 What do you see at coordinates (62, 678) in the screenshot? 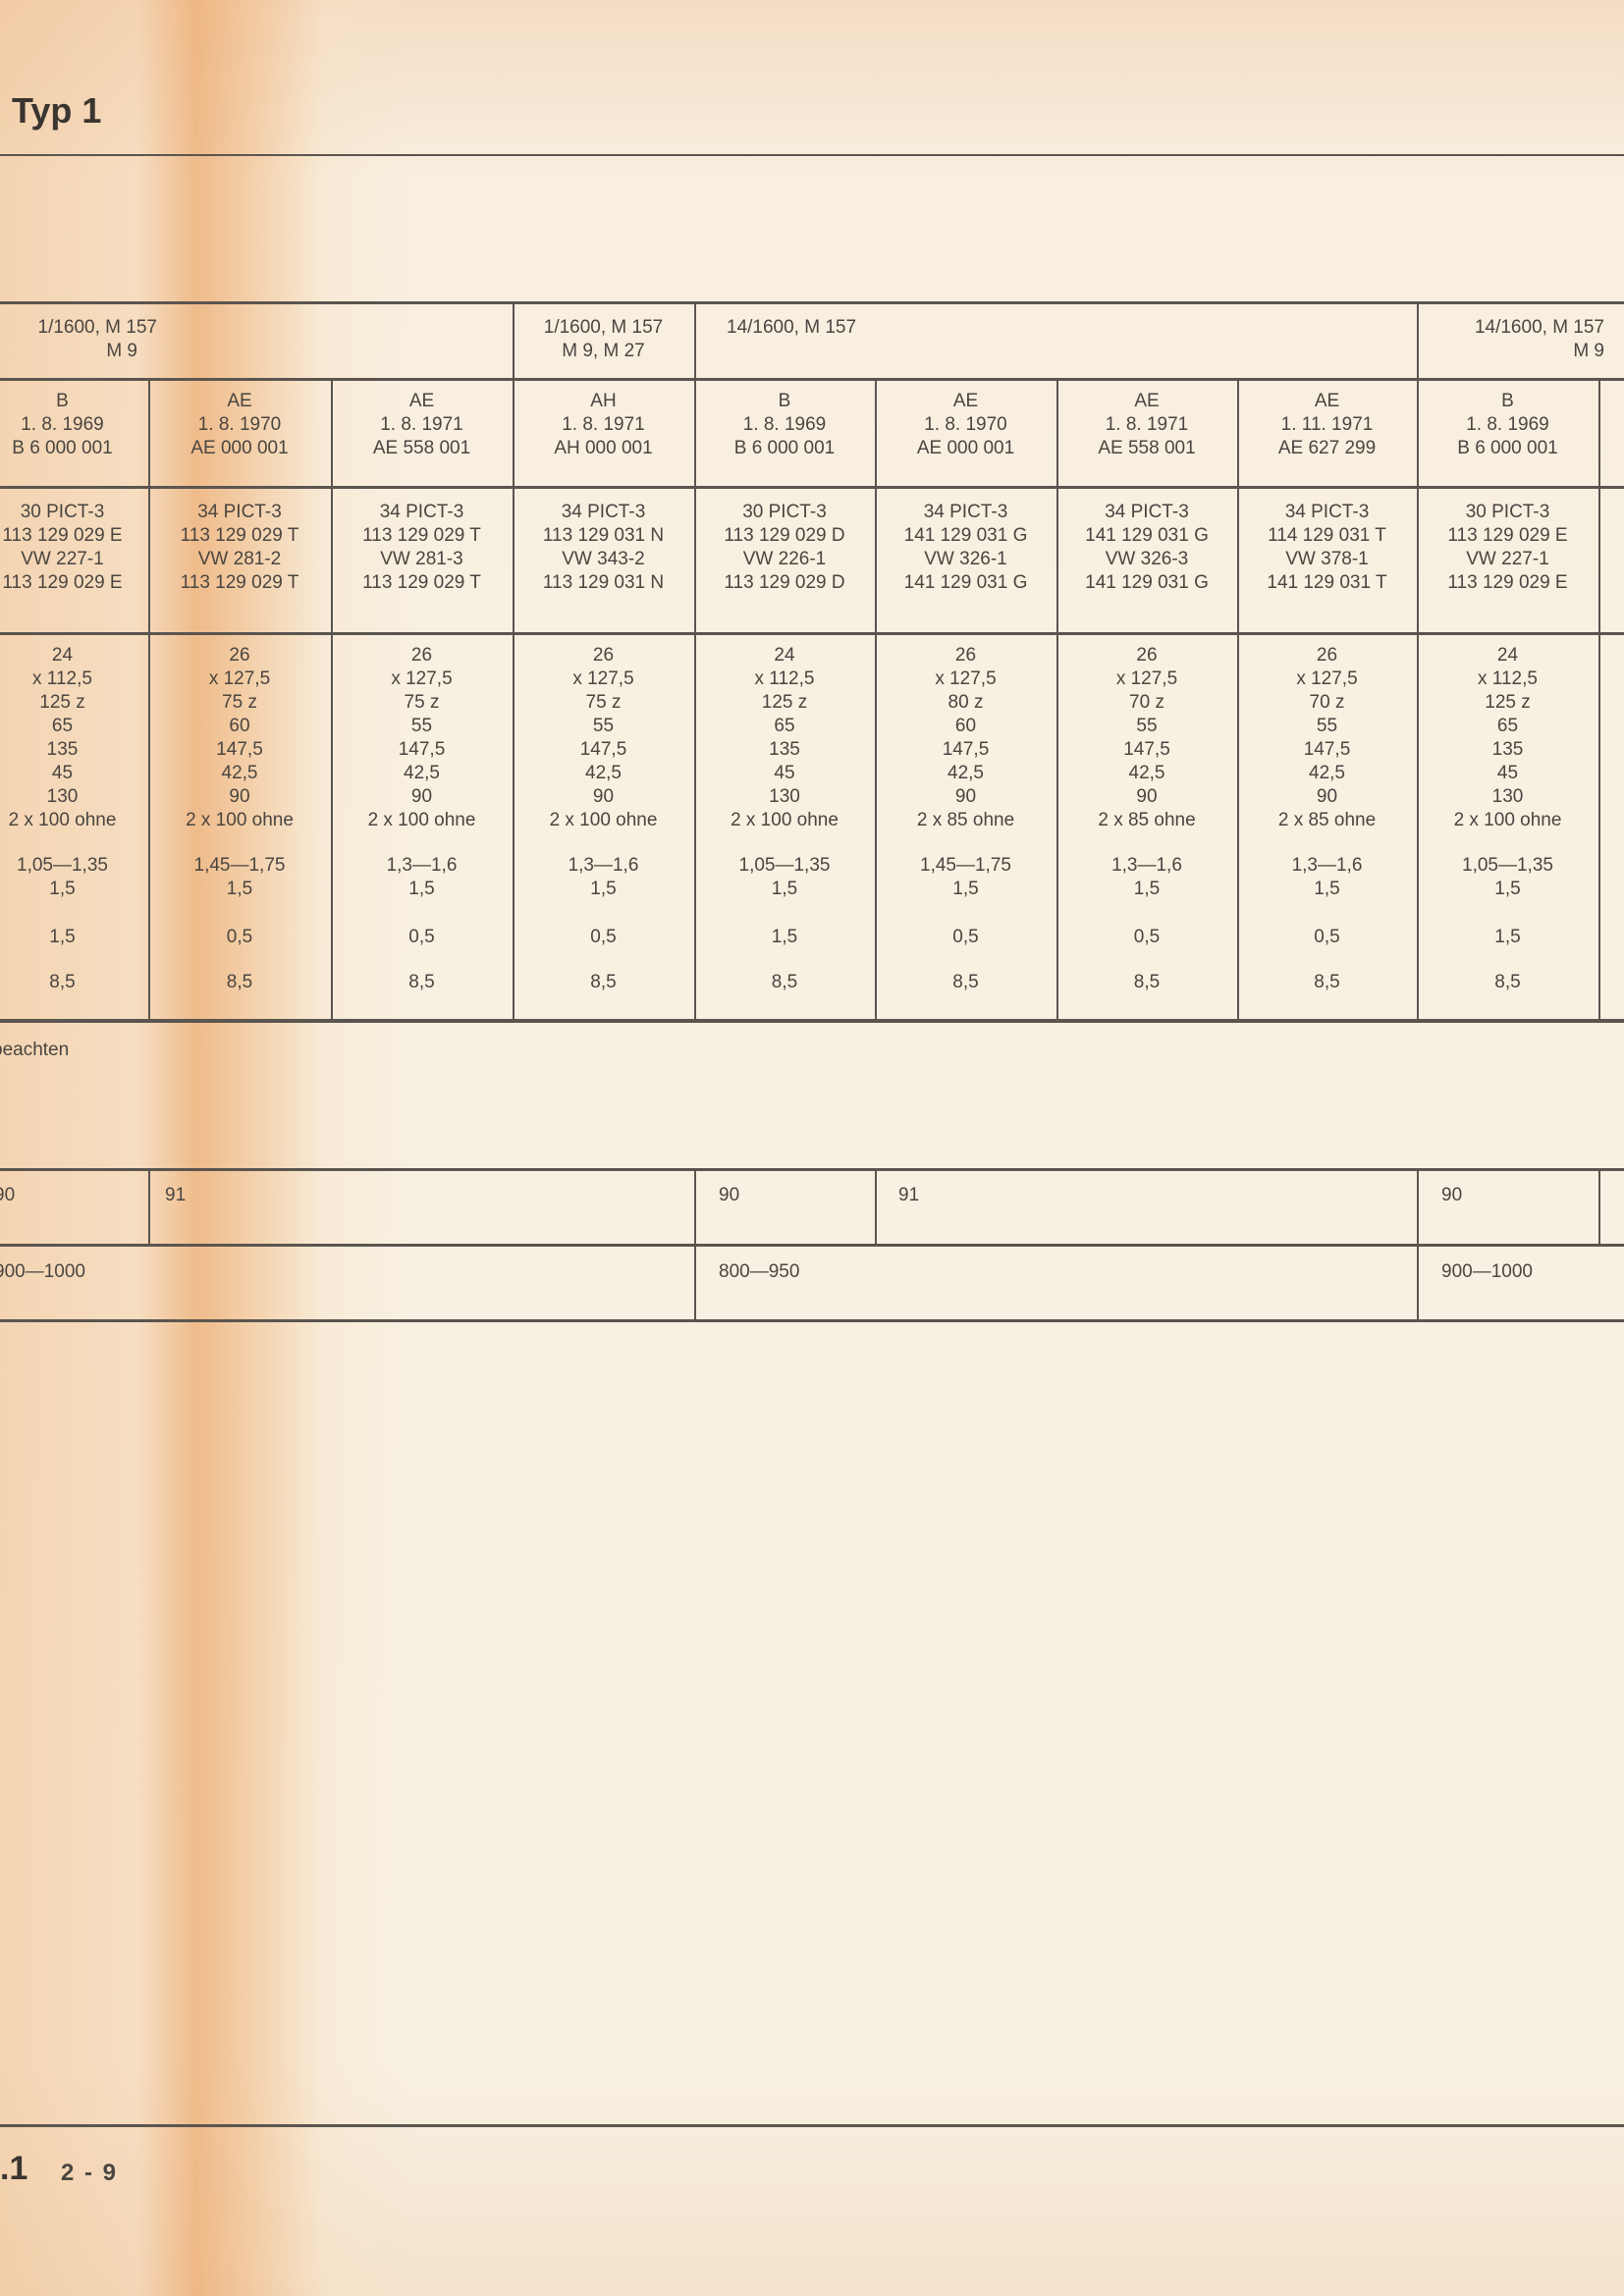
I see `jet-value-cell: x 112,5` at bounding box center [62, 678].